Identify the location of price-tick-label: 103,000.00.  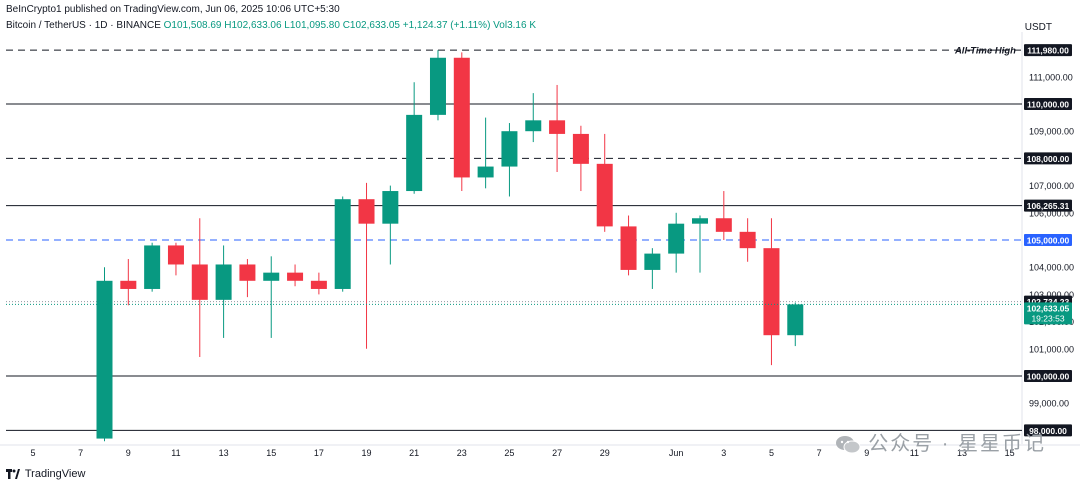
(1051, 295).